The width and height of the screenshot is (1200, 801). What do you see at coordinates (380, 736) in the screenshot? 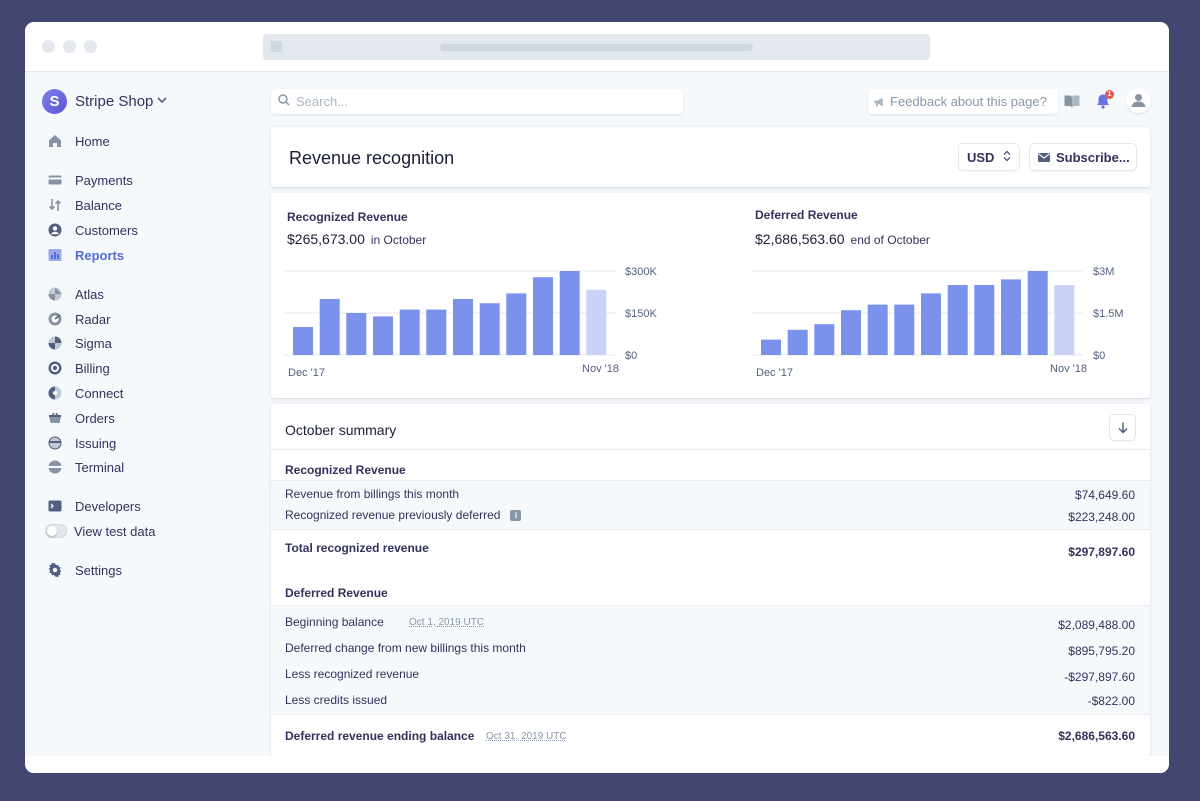
I see `deferred-total-label: Deferred revenue ending balance` at bounding box center [380, 736].